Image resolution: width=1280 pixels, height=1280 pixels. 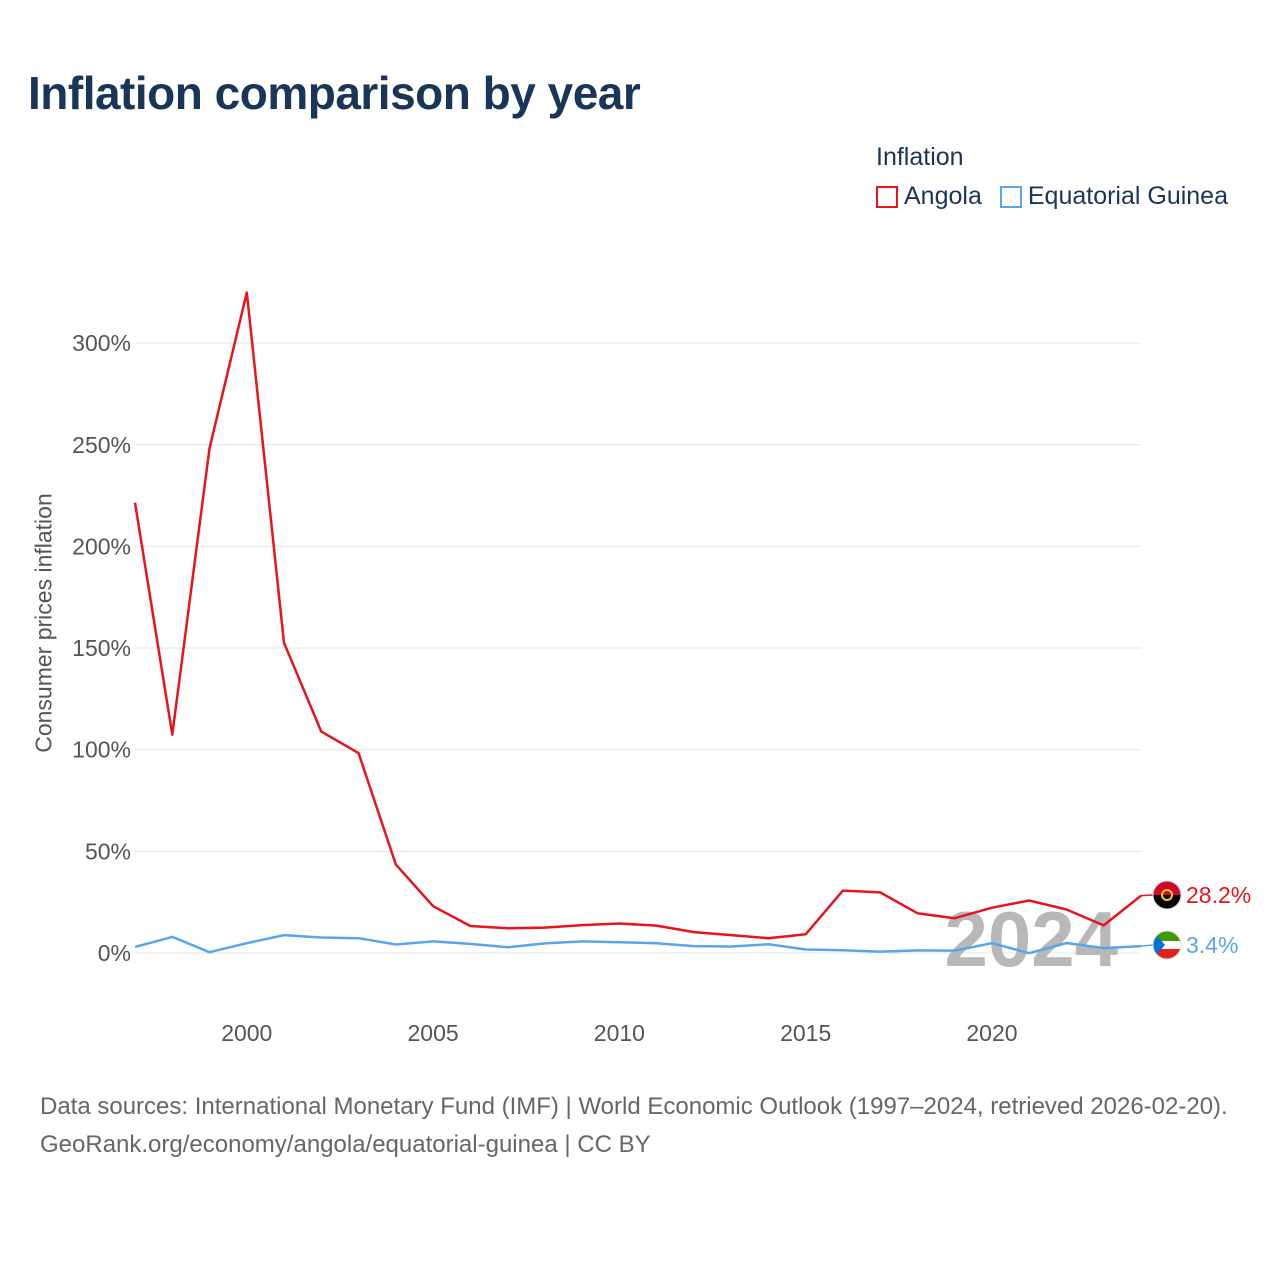 What do you see at coordinates (114, 953) in the screenshot?
I see `y-tick-label-0: 0%` at bounding box center [114, 953].